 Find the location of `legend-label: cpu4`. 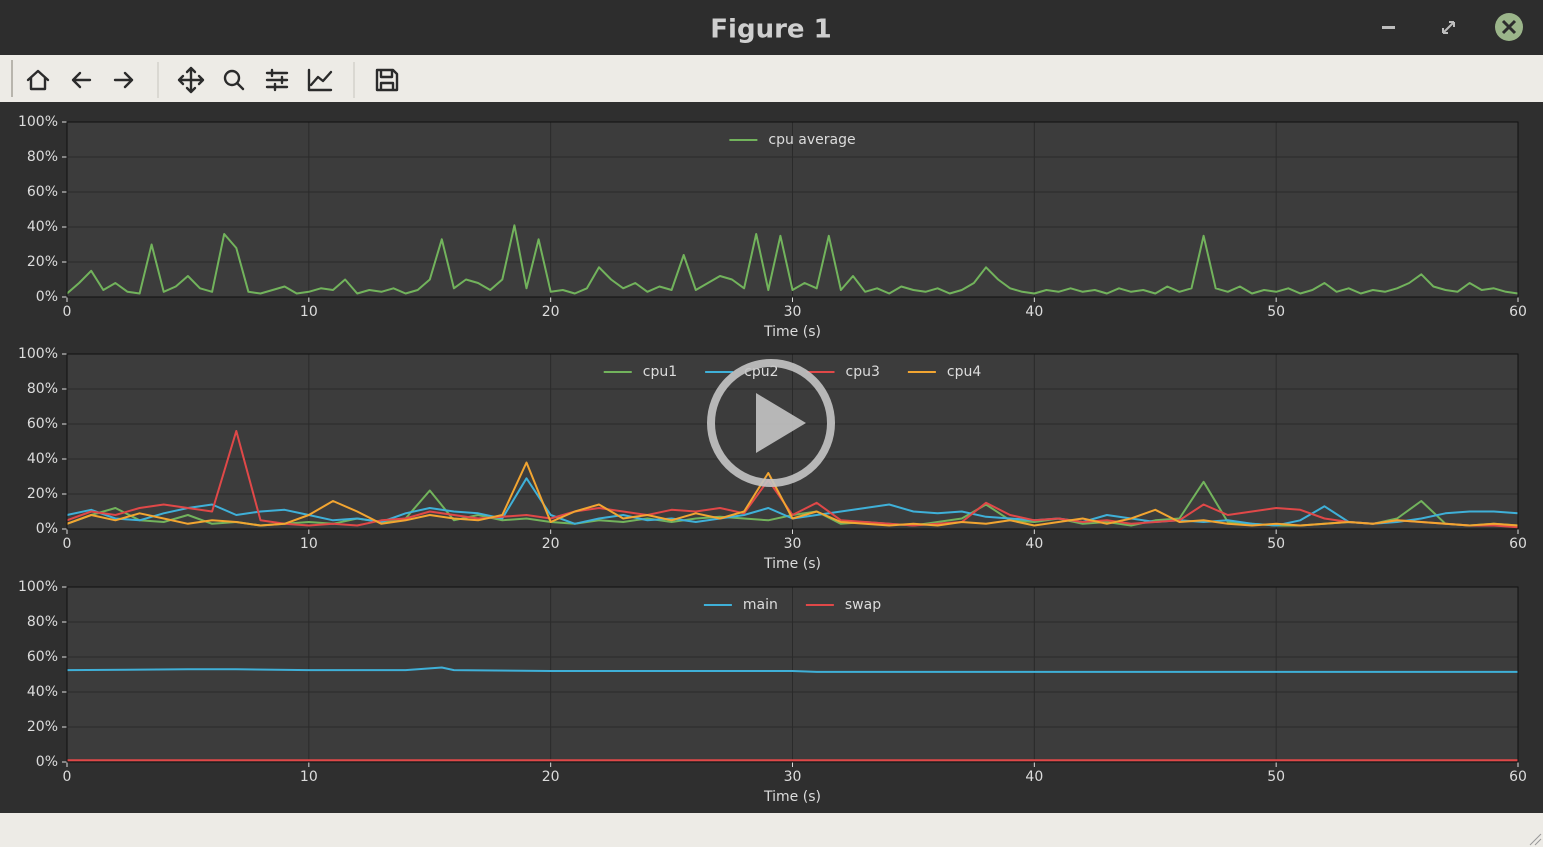

legend-label: cpu4 is located at coordinates (964, 372).